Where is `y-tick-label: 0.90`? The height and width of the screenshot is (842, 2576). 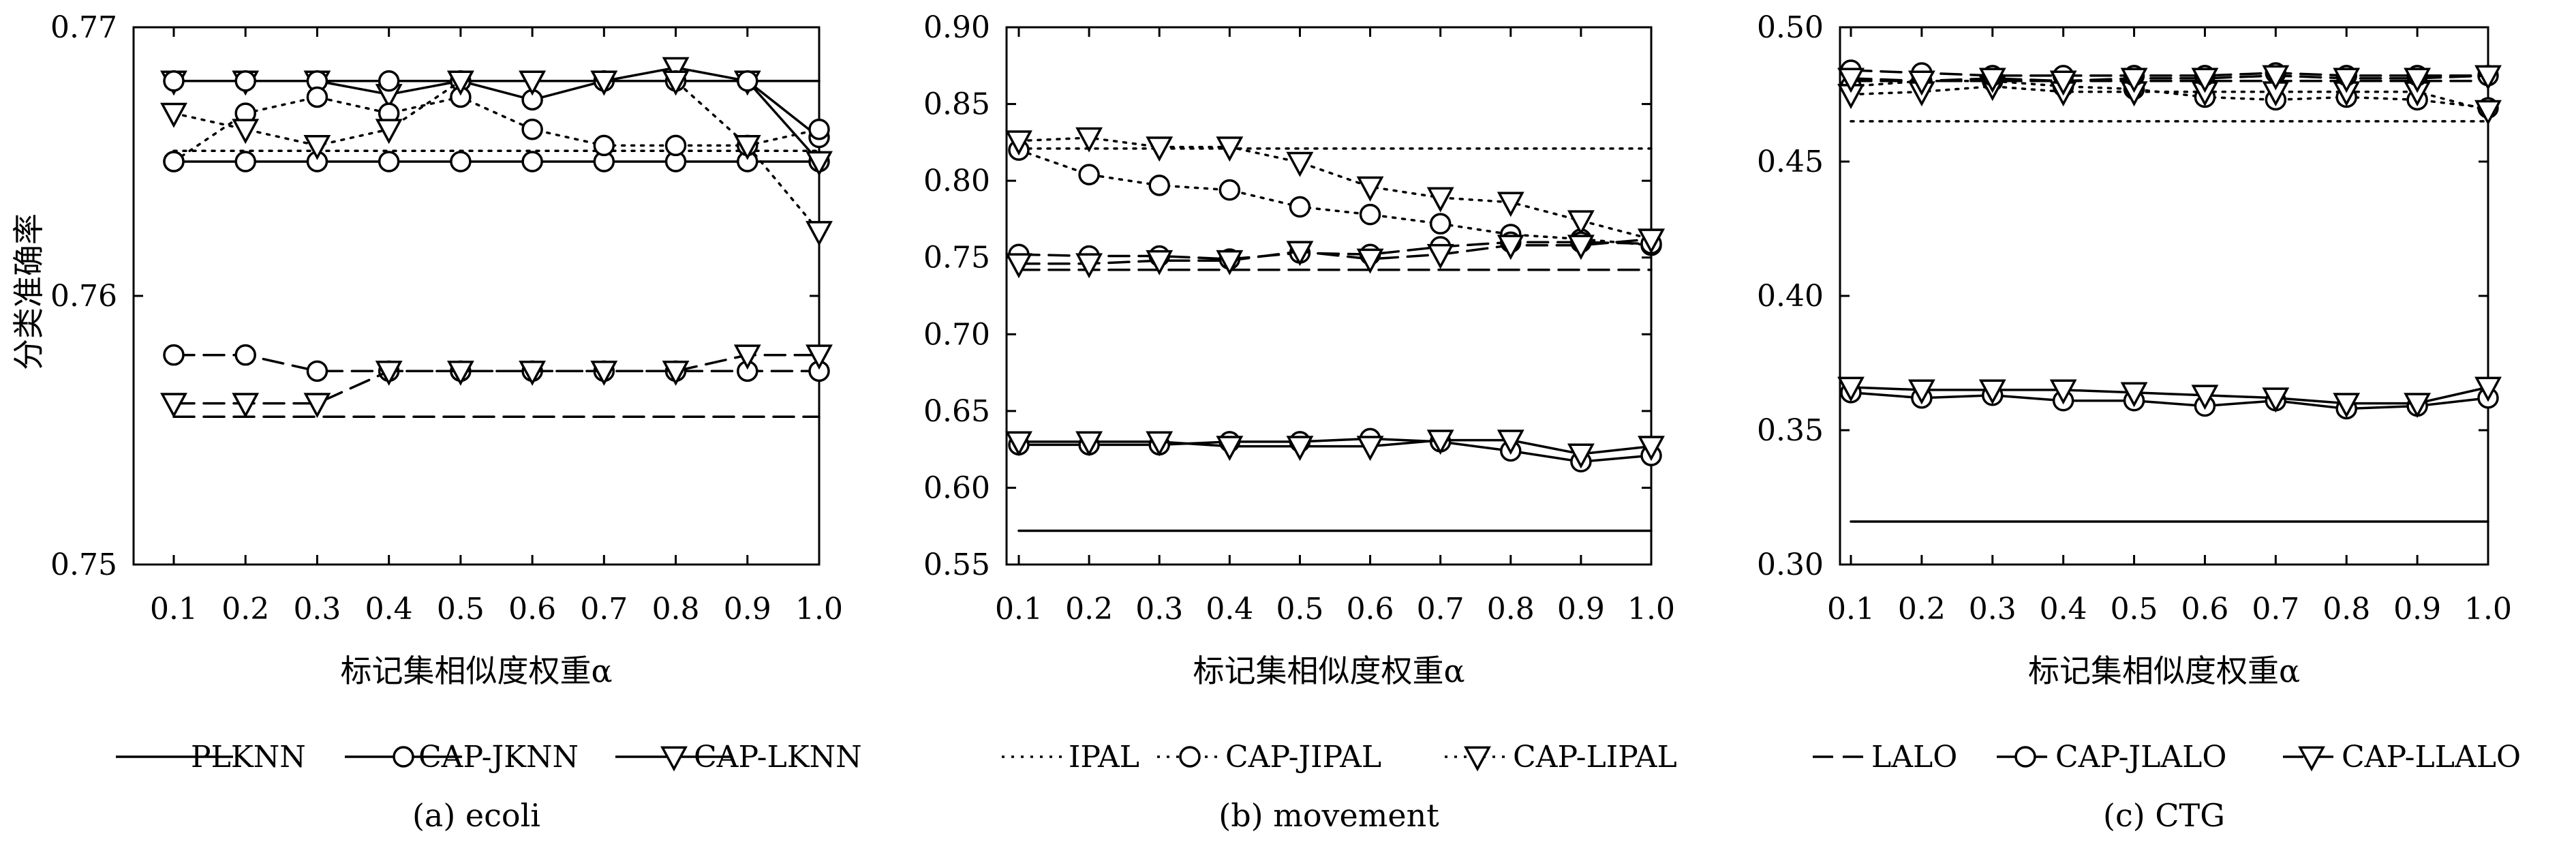 y-tick-label: 0.90 is located at coordinates (956, 27).